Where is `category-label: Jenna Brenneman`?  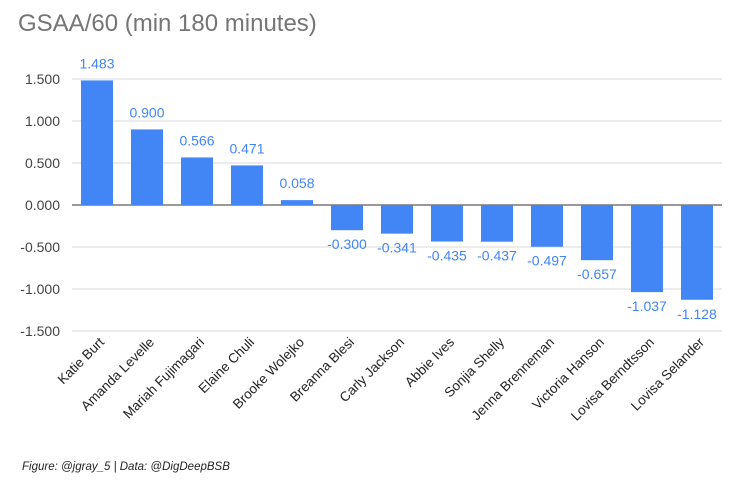 category-label: Jenna Brenneman is located at coordinates (513, 379).